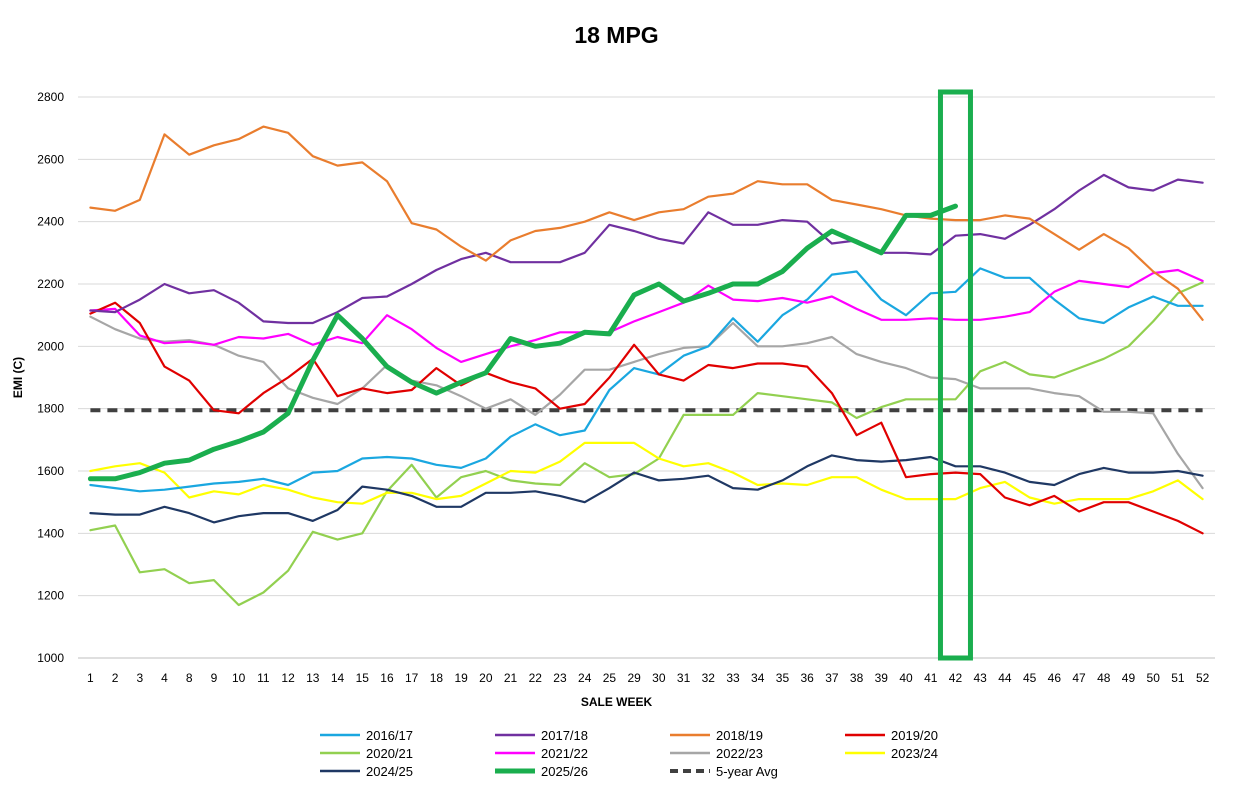  What do you see at coordinates (389, 771) in the screenshot?
I see `legend-label: 2024/25` at bounding box center [389, 771].